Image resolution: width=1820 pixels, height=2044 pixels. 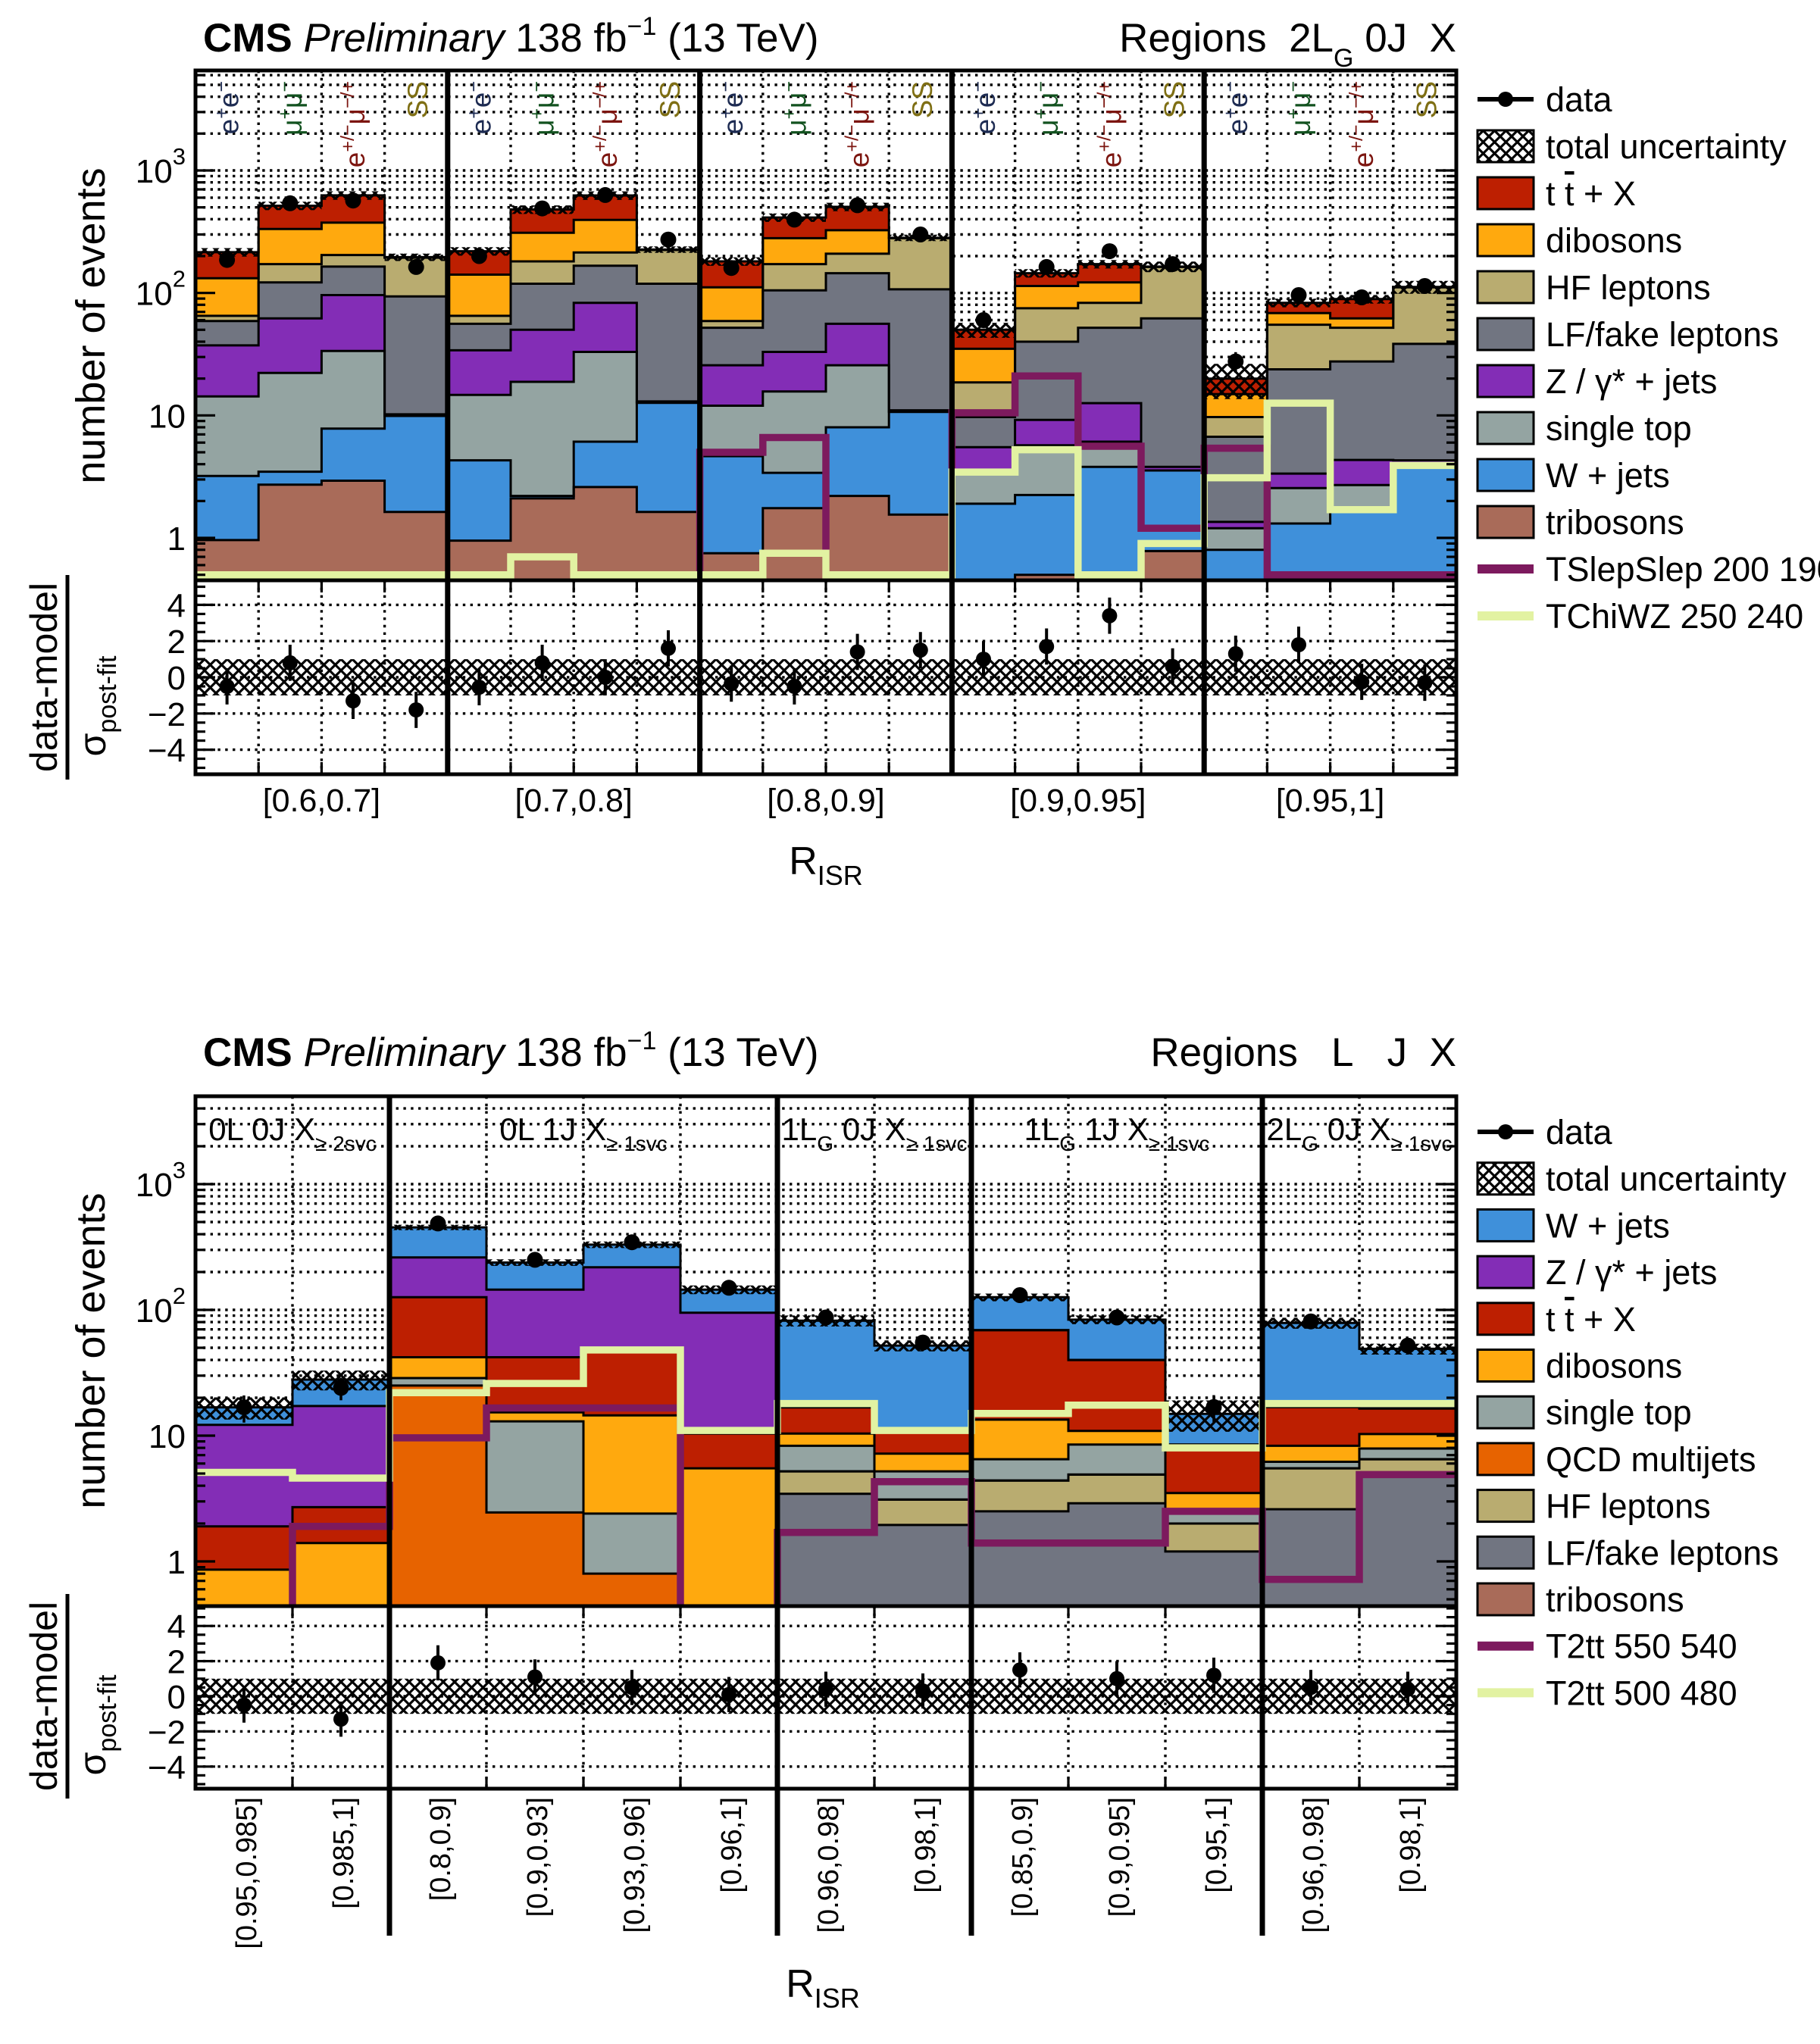 What do you see at coordinates (635, 1865) in the screenshot?
I see `svg-text: [0.93,0.96]` at bounding box center [635, 1865].